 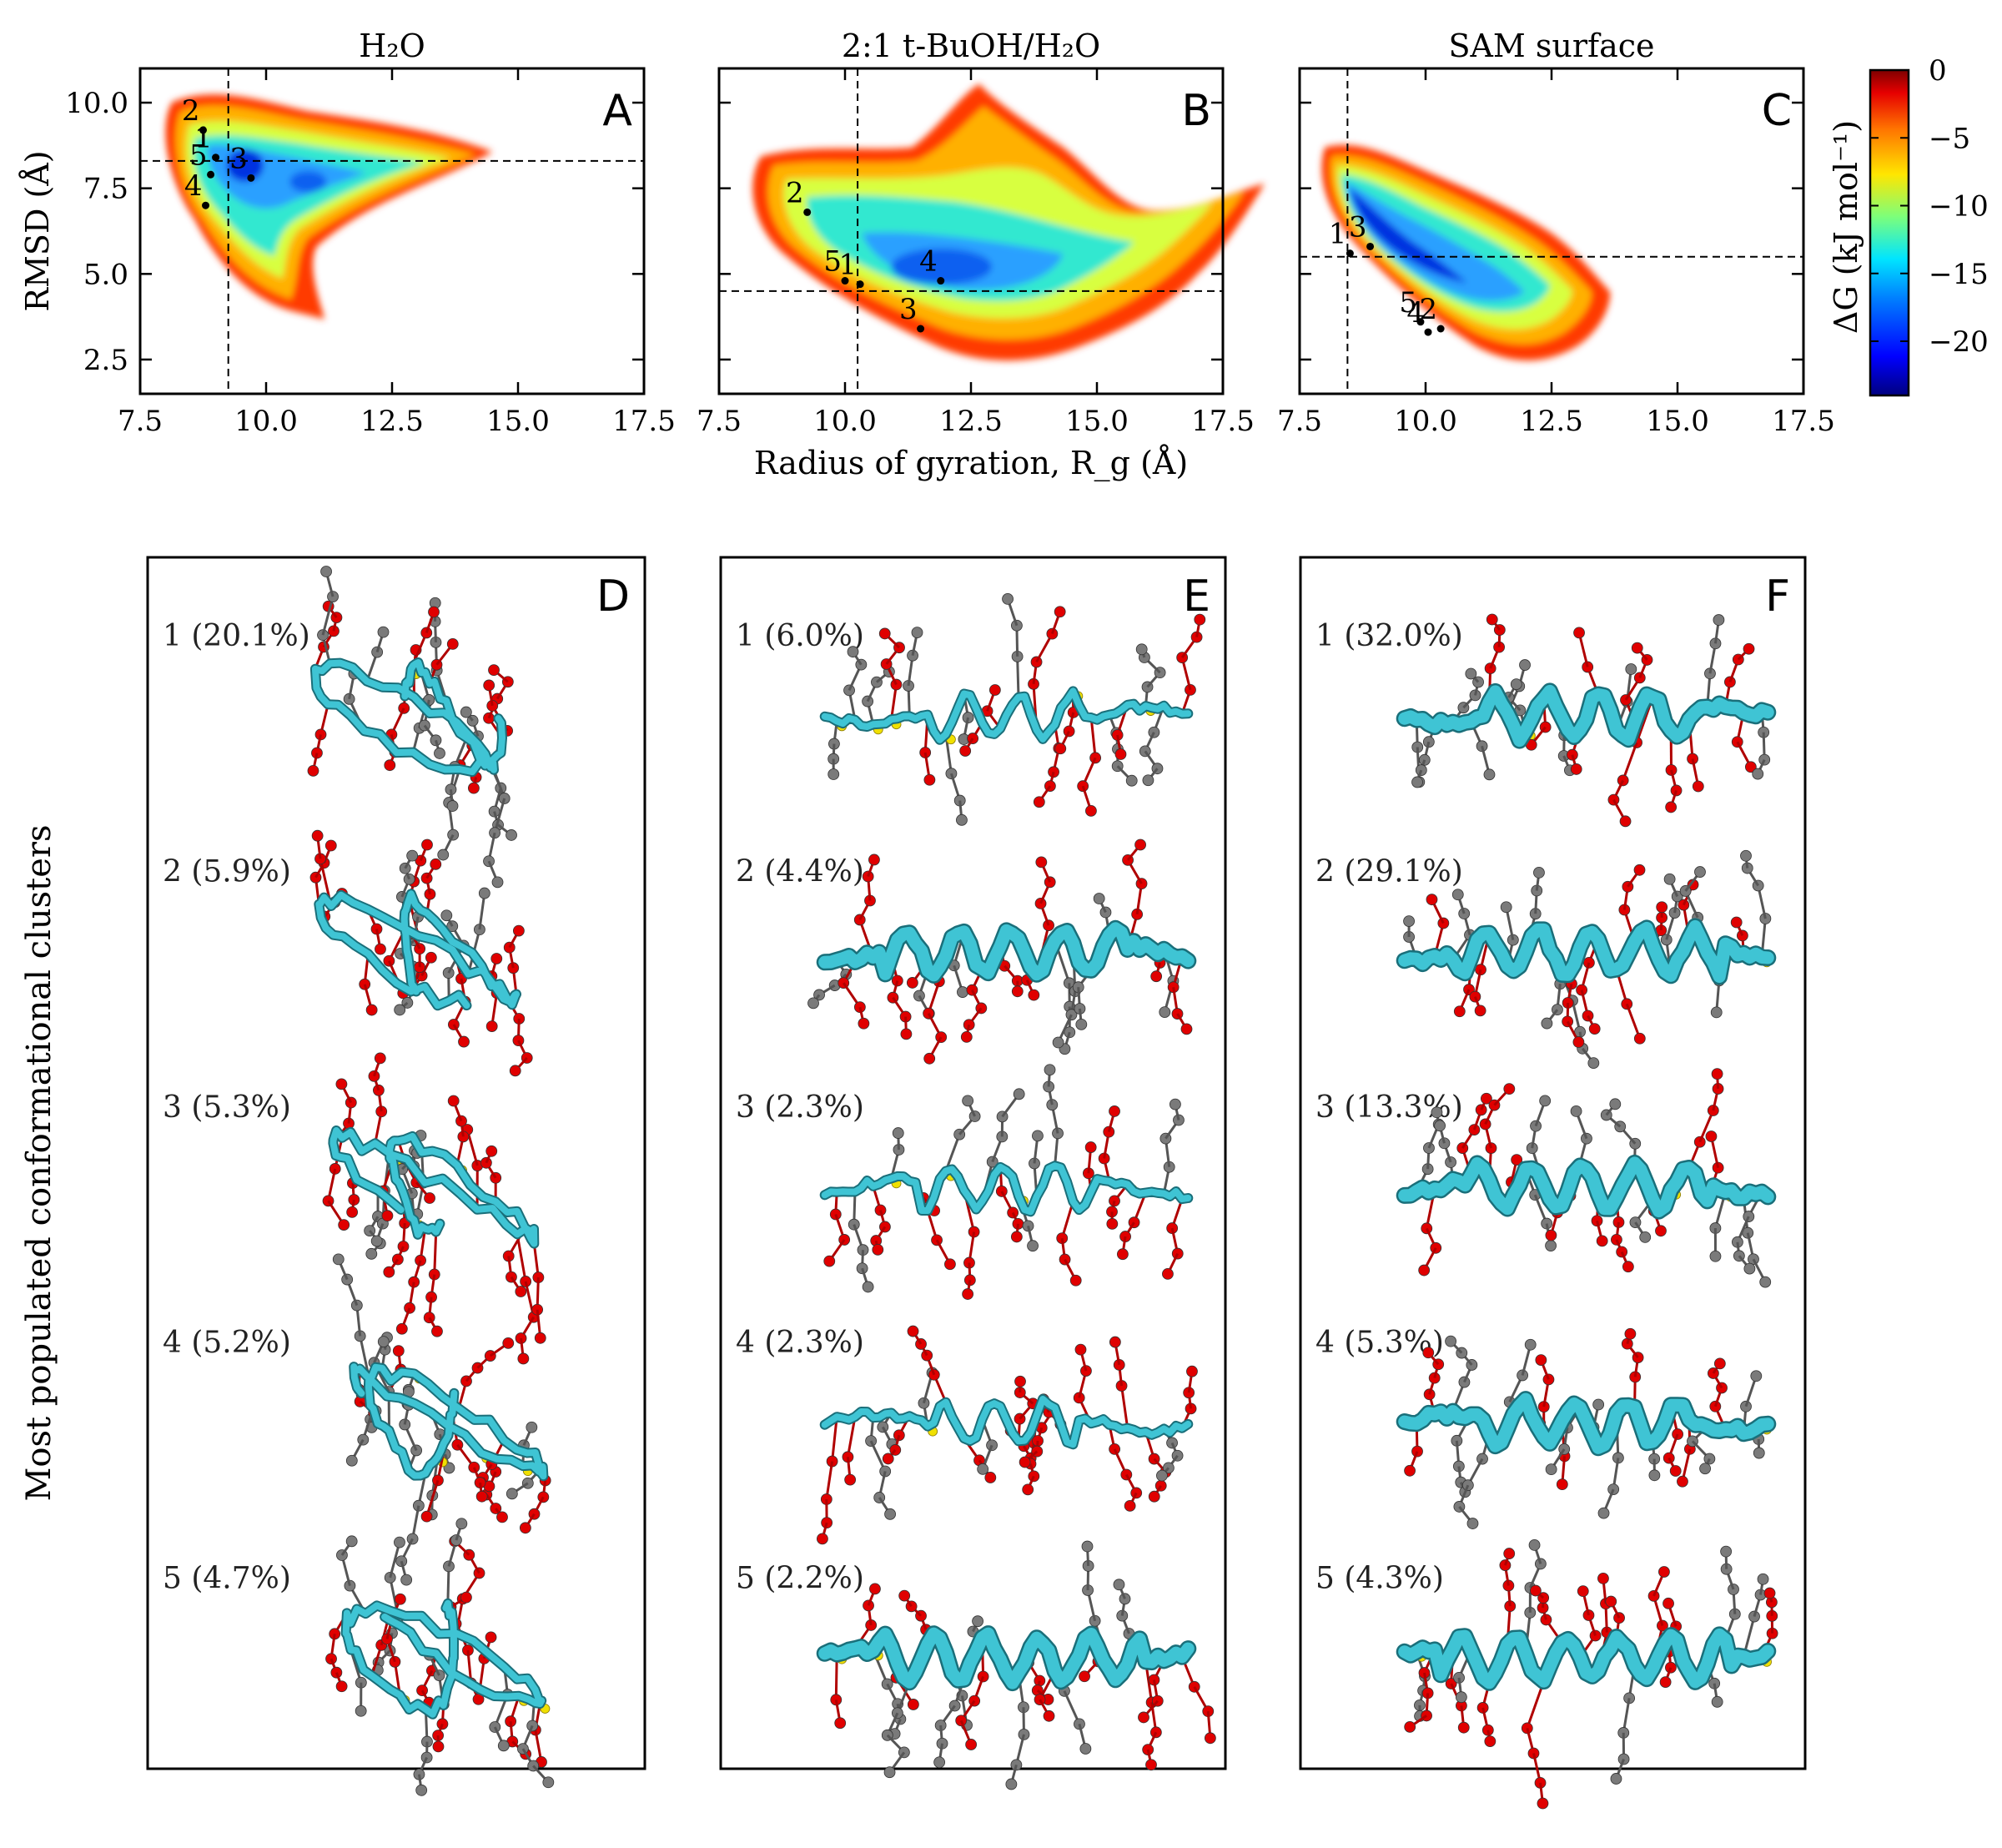 I want to click on cluster-structure-2: 2 (5.9%), so click(x=348, y=953).